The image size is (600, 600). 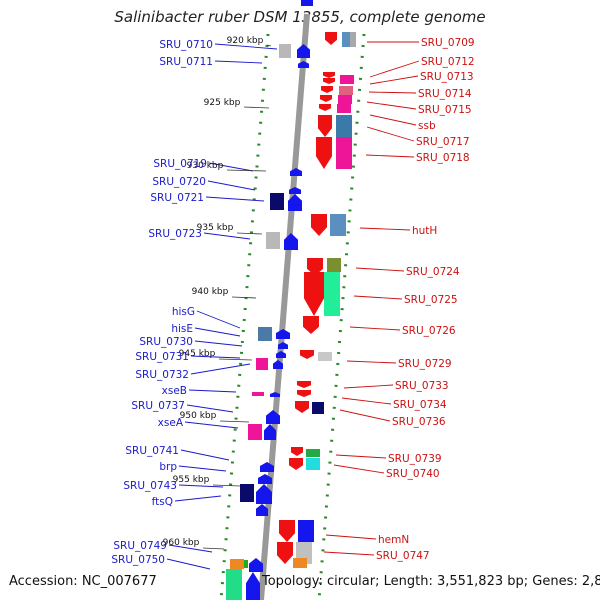 What do you see at coordinates (180, 164) in the screenshot?
I see `gene-label-sru-0719: SRU_0719` at bounding box center [180, 164].